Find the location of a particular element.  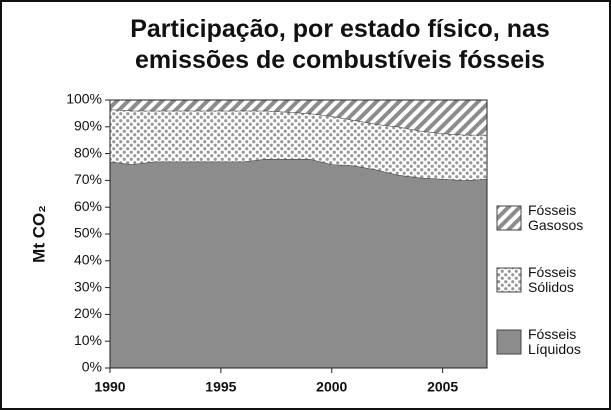

y-tick-label: 60% is located at coordinates (88, 206).